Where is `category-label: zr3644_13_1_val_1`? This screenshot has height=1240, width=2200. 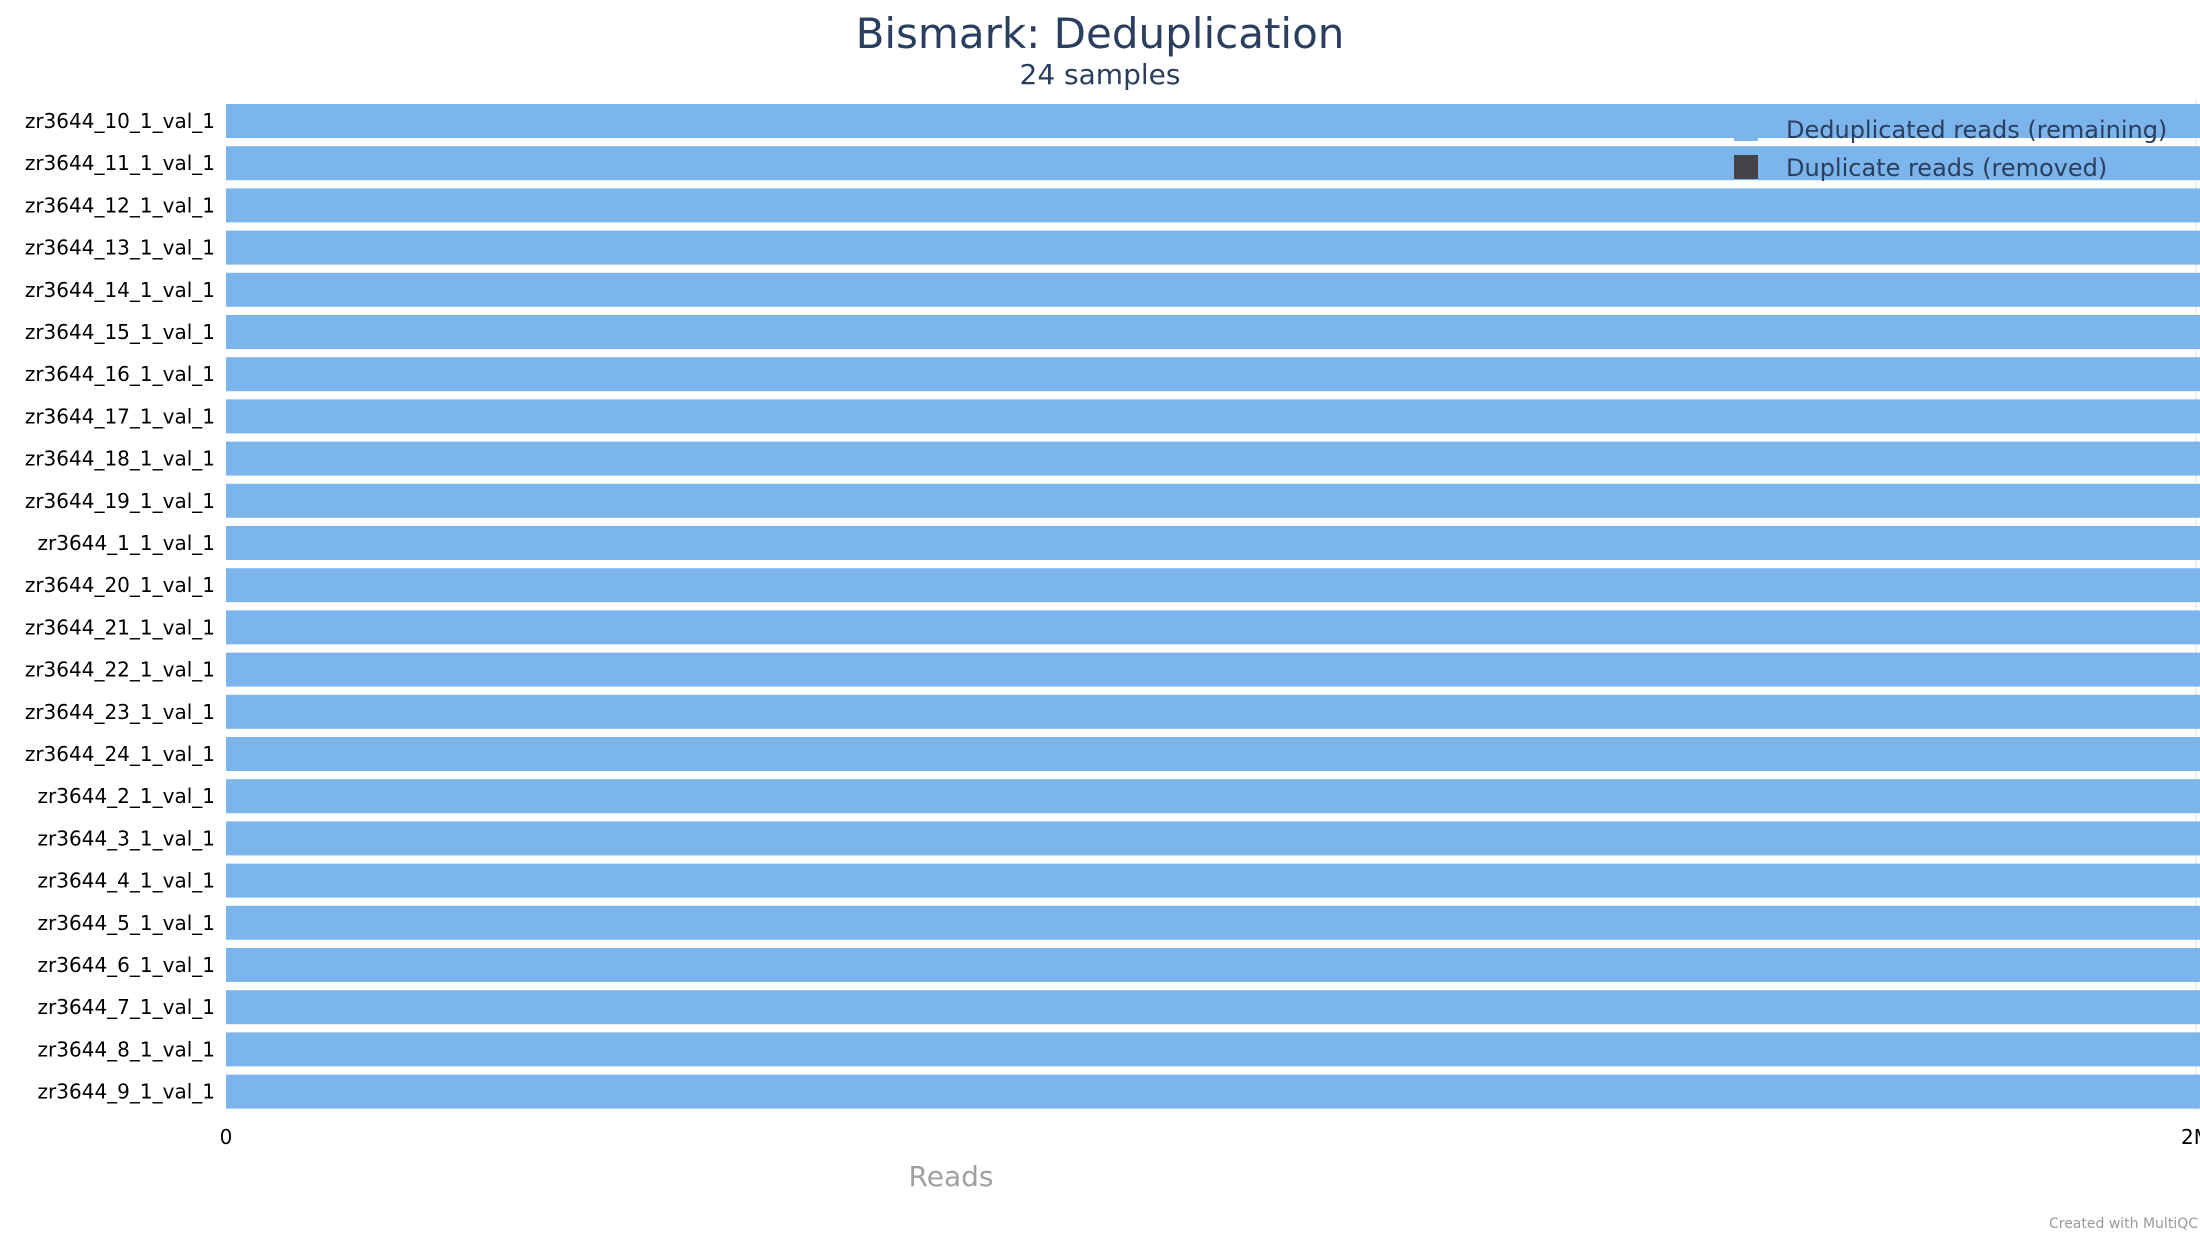
category-label: zr3644_13_1_val_1 is located at coordinates (120, 248).